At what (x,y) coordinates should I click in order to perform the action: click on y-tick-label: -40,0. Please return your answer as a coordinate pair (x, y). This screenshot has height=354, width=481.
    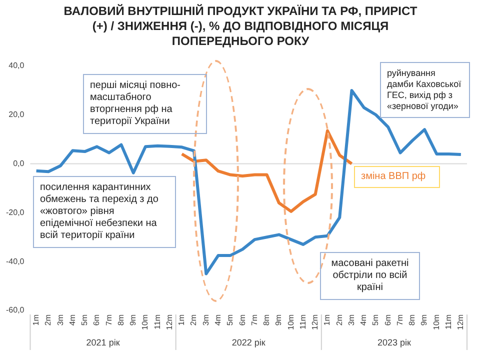
    Looking at the image, I should click on (15, 261).